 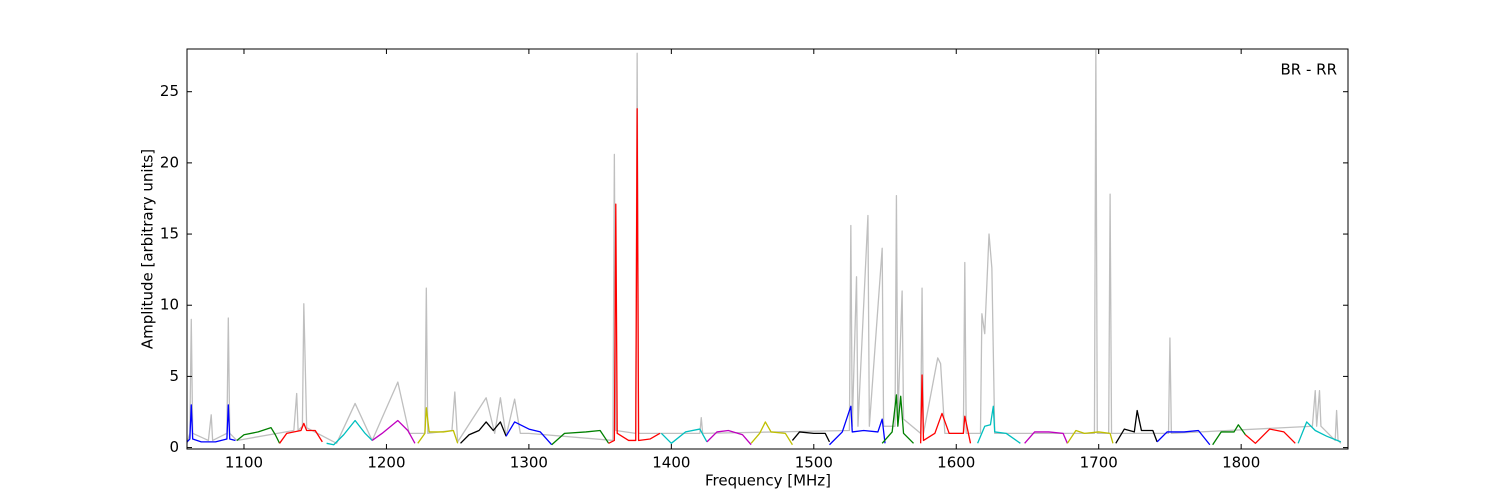 I want to click on y-tick-label: 10, so click(x=169, y=305).